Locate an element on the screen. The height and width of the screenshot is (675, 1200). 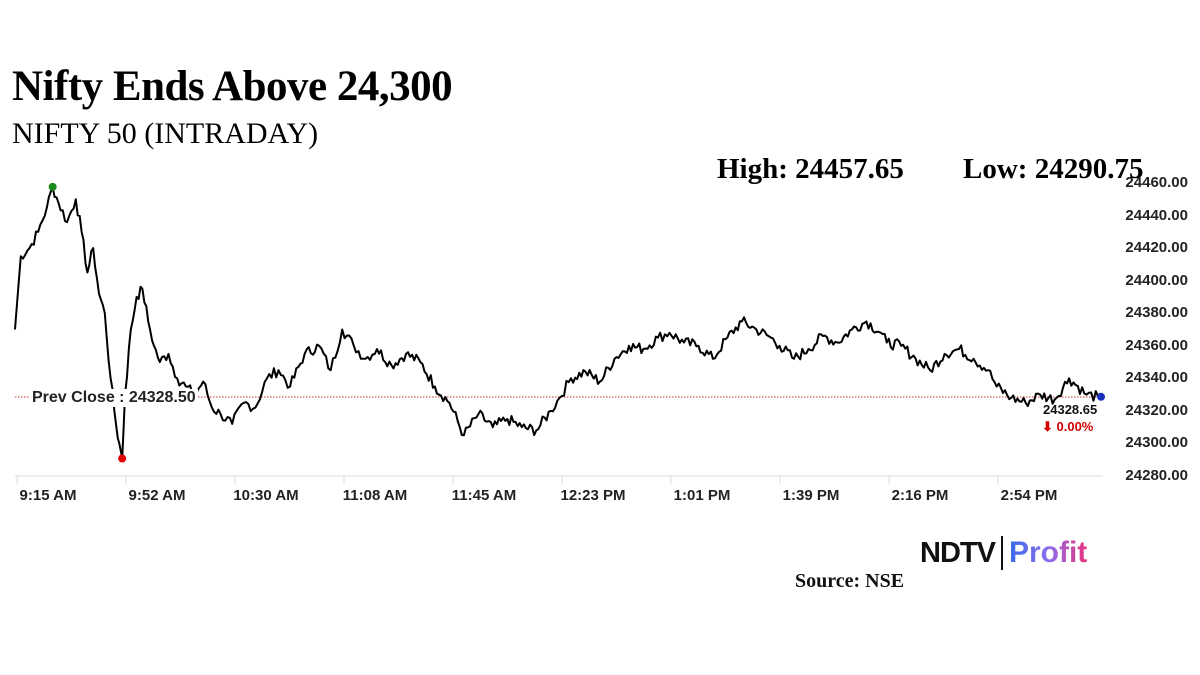
y-tick-label: 24420.00 is located at coordinates (1156, 248).